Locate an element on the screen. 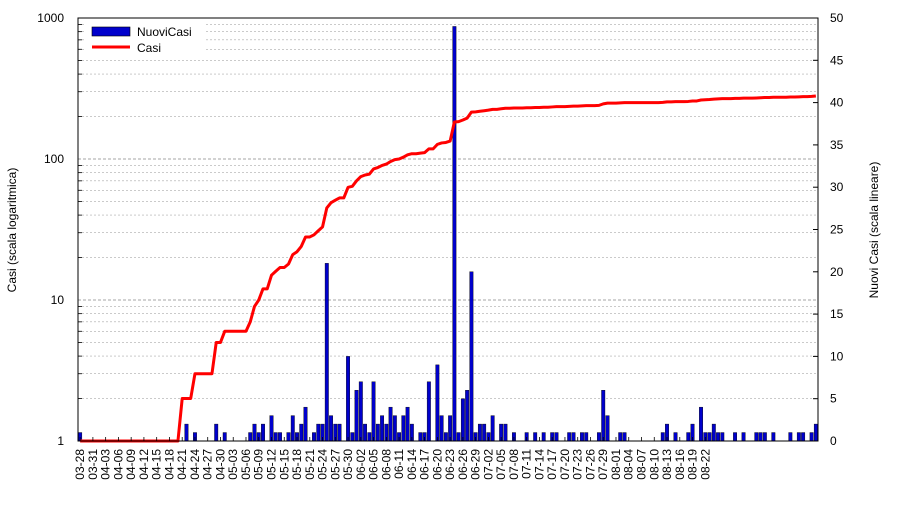 Image resolution: width=900 pixels, height=505 pixels. x-tick-label: 03-28 is located at coordinates (80, 464).